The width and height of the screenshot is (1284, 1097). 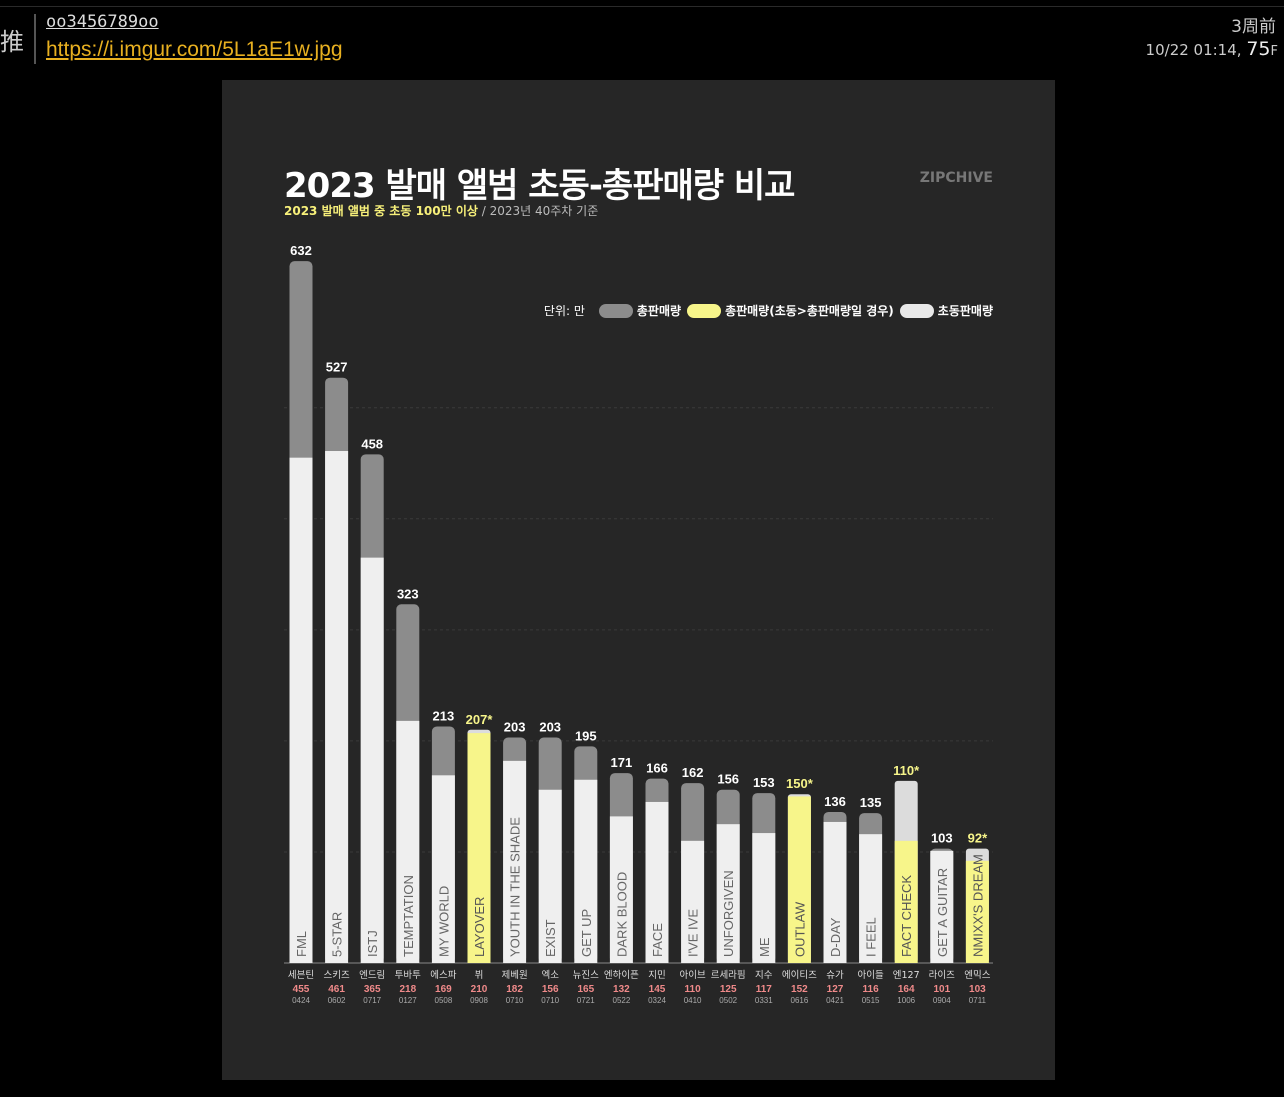 I want to click on legend-label-total-low: 총판매량(초동>총판매량일 경우), so click(x=809, y=311).